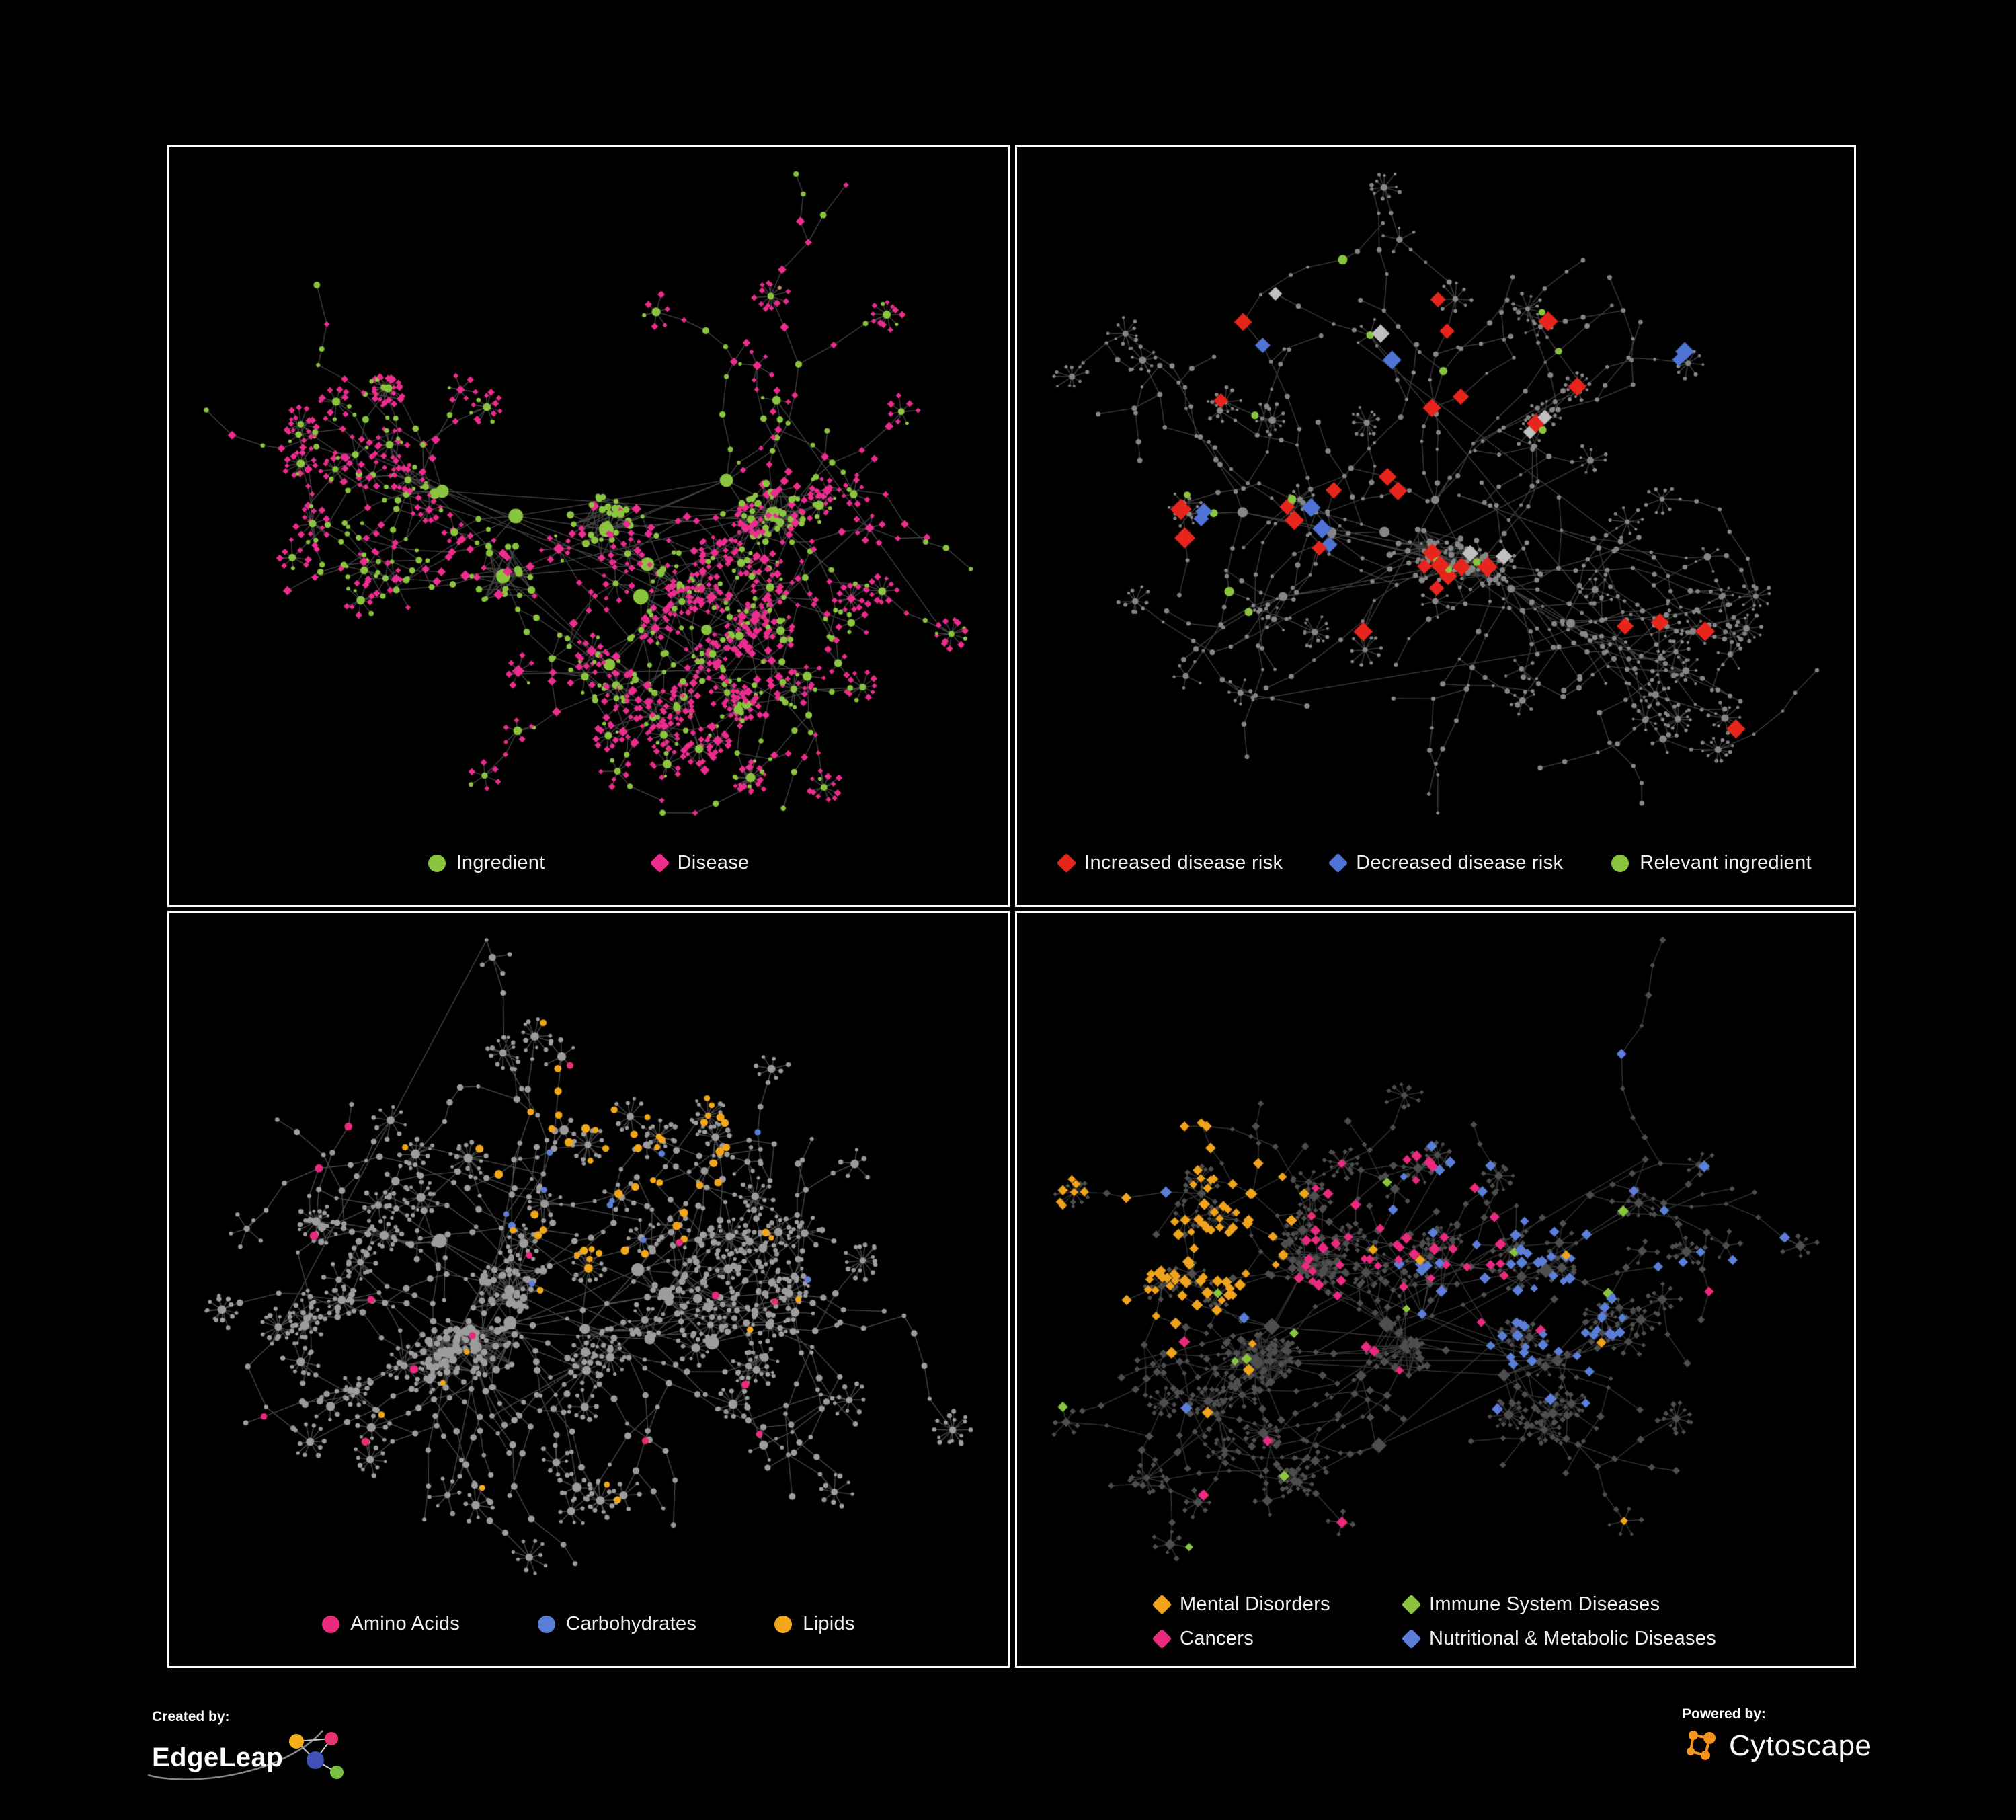 This screenshot has width=2016, height=1820. I want to click on legend-item-immune-system-diseases: Immune System Diseases, so click(1530, 1604).